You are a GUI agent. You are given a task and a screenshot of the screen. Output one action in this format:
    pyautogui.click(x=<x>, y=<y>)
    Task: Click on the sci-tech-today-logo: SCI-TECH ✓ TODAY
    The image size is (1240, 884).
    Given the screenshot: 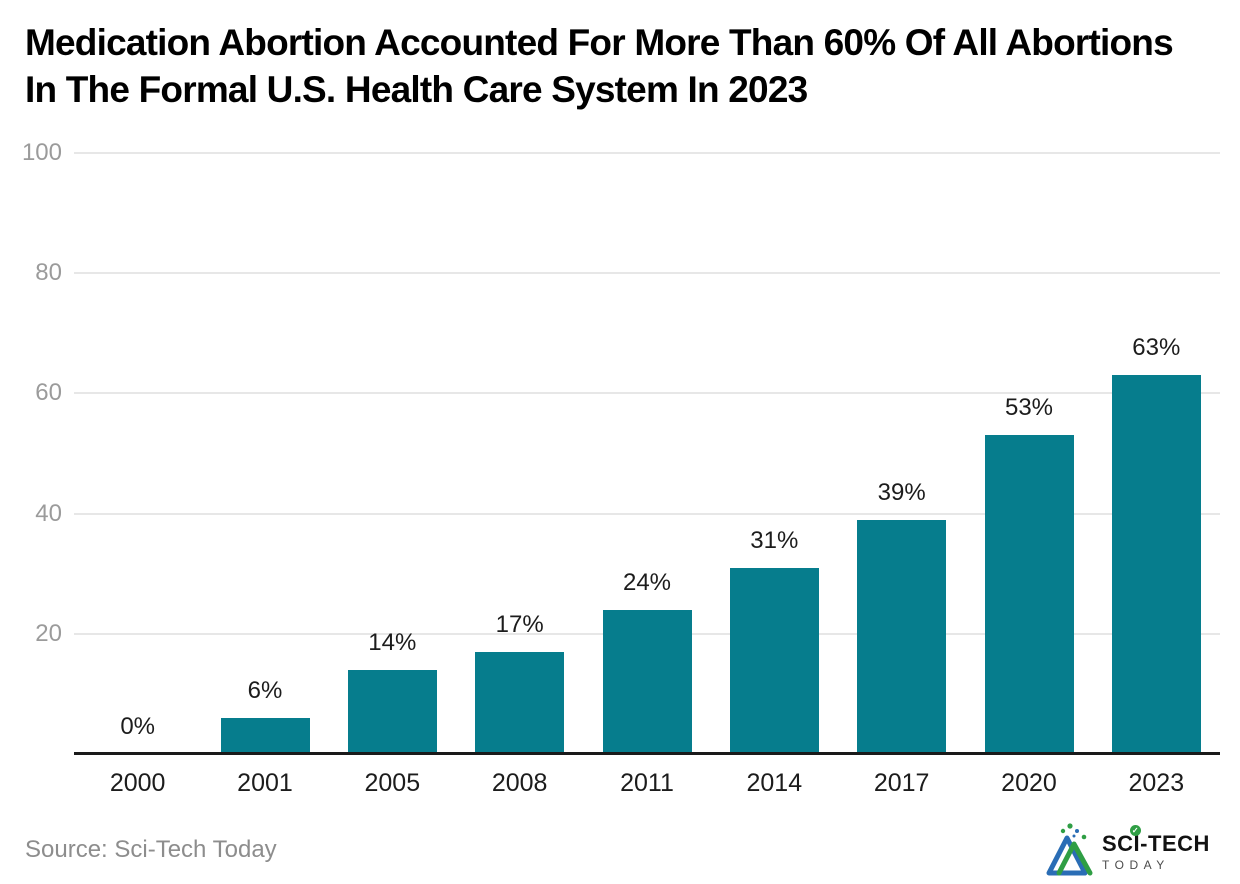 What is the action you would take?
    pyautogui.click(x=1126, y=850)
    